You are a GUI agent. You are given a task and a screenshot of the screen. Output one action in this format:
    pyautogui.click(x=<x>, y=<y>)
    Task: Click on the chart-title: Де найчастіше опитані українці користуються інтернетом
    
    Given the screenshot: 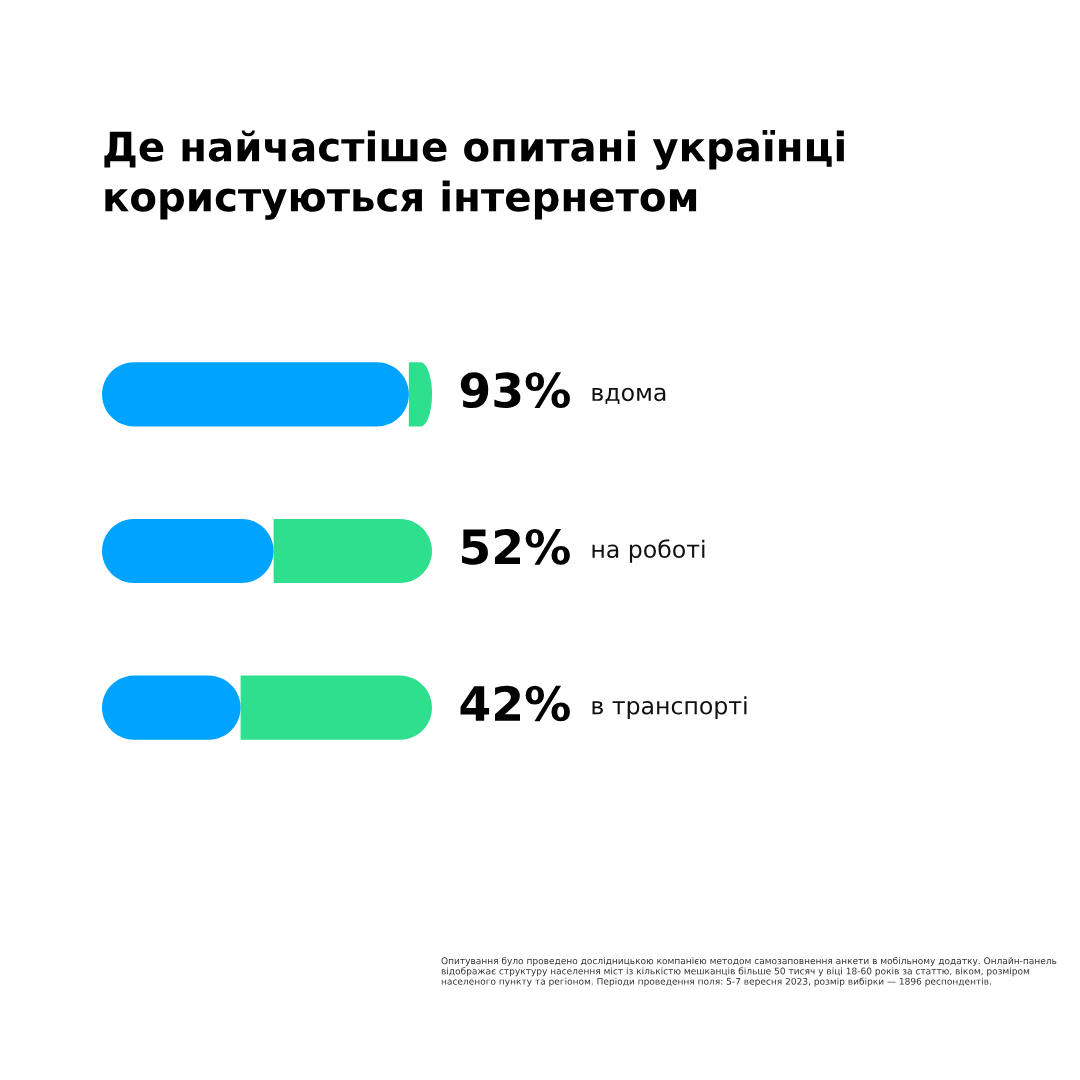 What is the action you would take?
    pyautogui.click(x=474, y=175)
    